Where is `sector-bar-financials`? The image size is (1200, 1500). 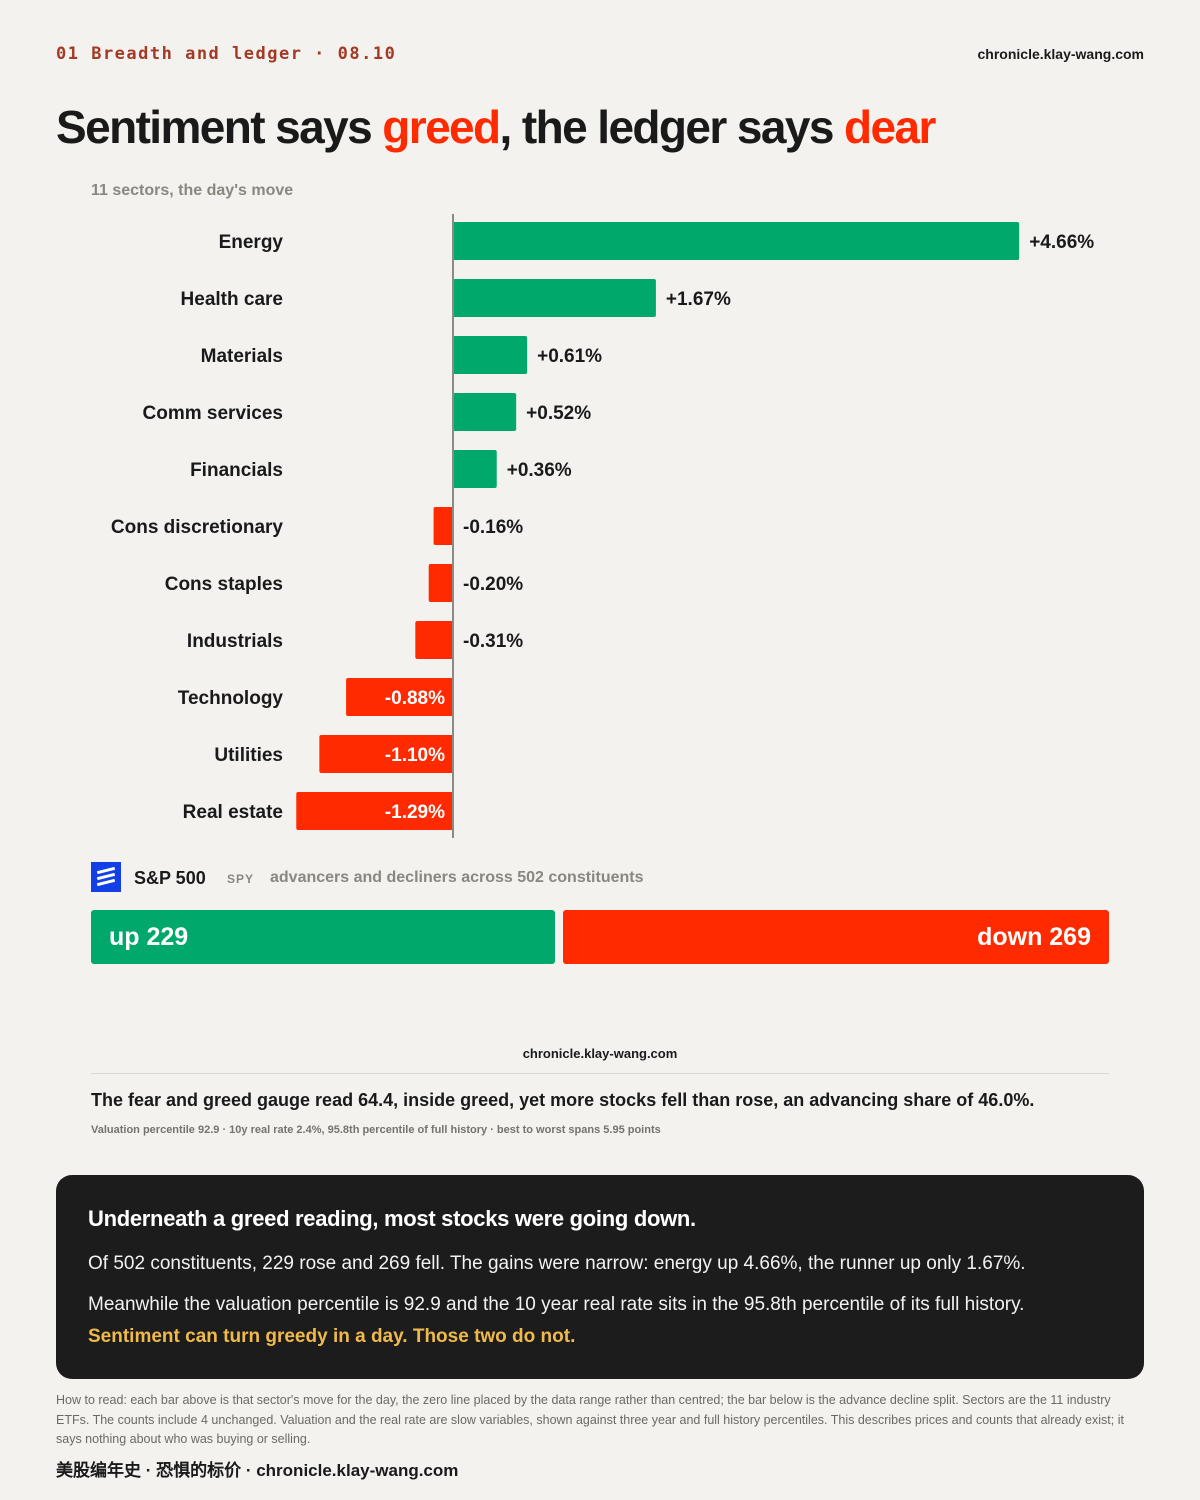
sector-bar-financials is located at coordinates (475, 469).